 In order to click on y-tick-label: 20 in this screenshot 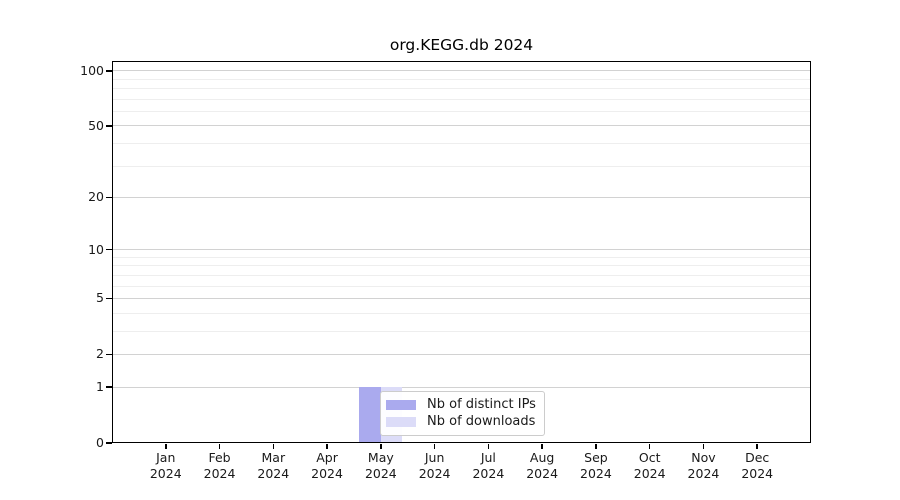, I will do `click(96, 197)`.